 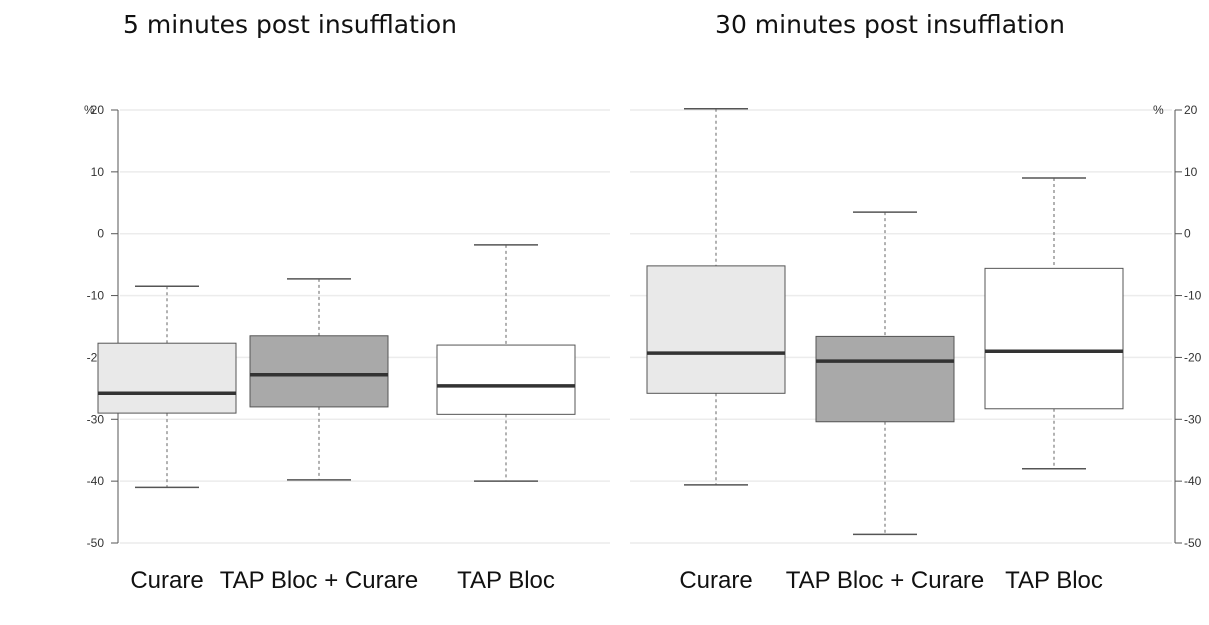 I want to click on chart-title-5min: 5 minutes post insufflation, so click(x=290, y=24).